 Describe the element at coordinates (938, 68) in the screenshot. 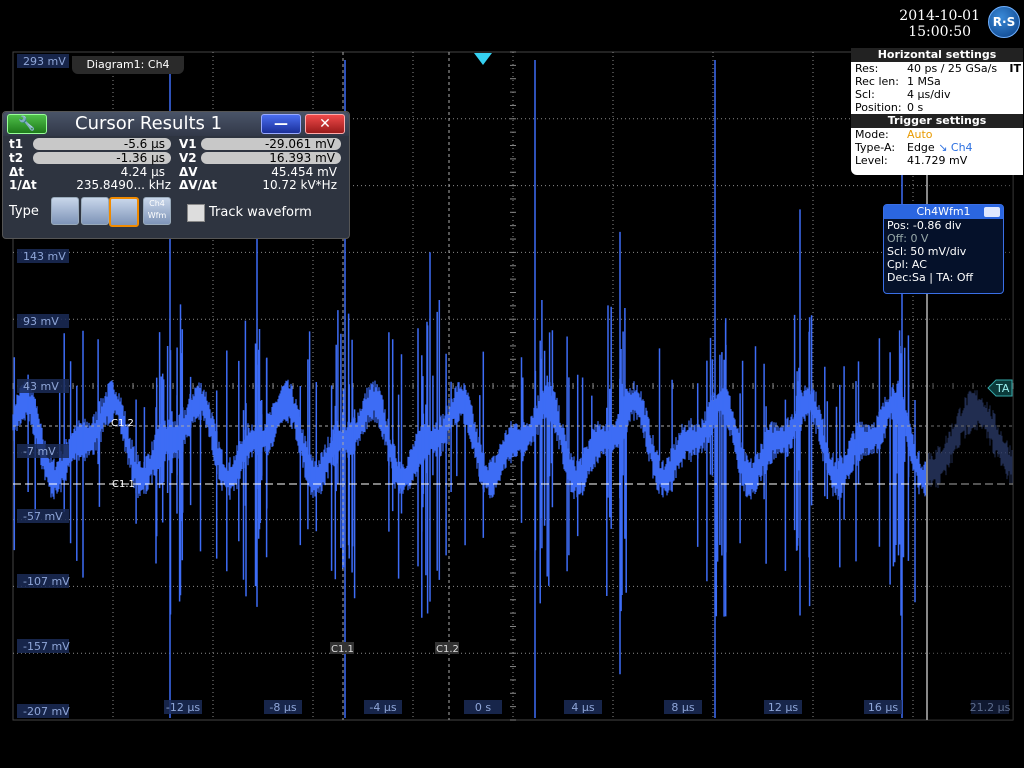

I see `res-row: Res: 40 ps / 25 GSa/s IT` at that location.